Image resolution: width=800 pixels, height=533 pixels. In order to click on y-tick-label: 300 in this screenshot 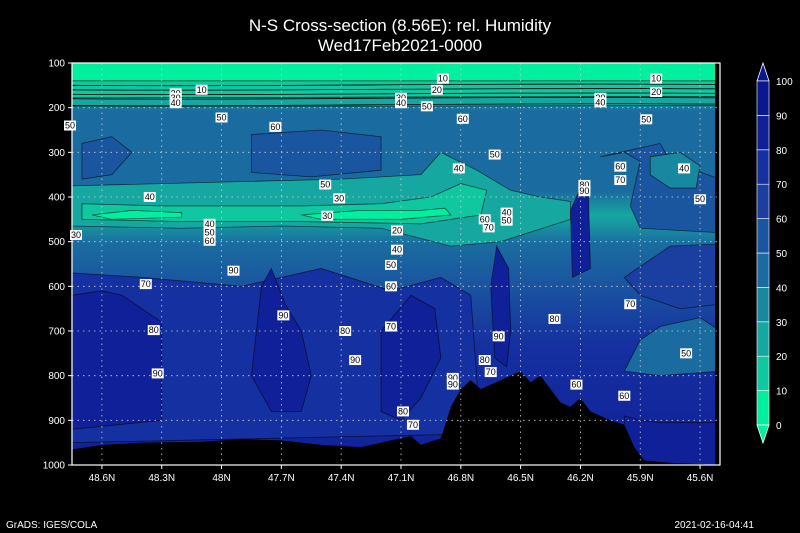, I will do `click(56, 153)`.